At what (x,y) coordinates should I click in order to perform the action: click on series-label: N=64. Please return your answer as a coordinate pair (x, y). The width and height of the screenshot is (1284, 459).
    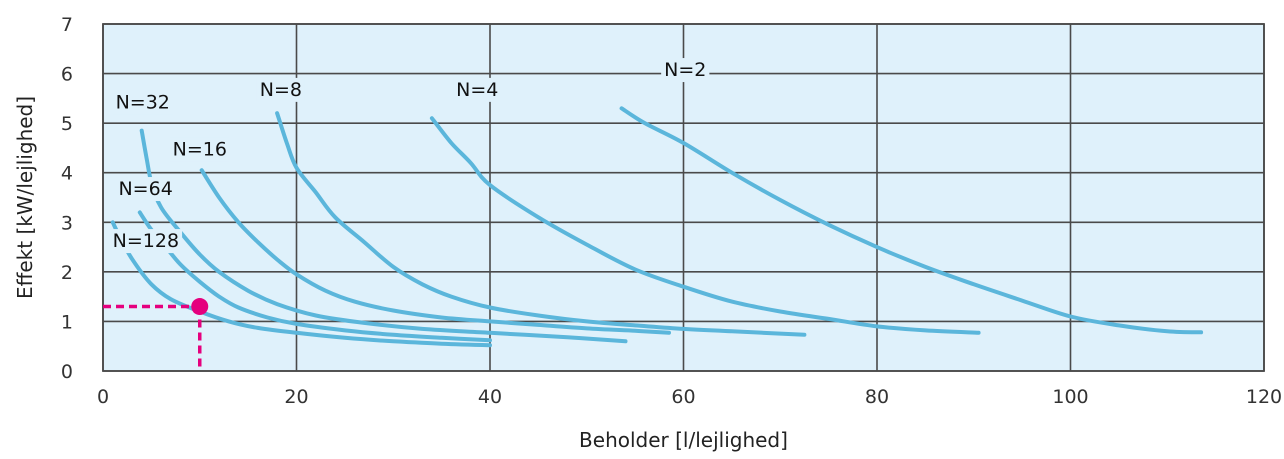
    Looking at the image, I should click on (145, 189).